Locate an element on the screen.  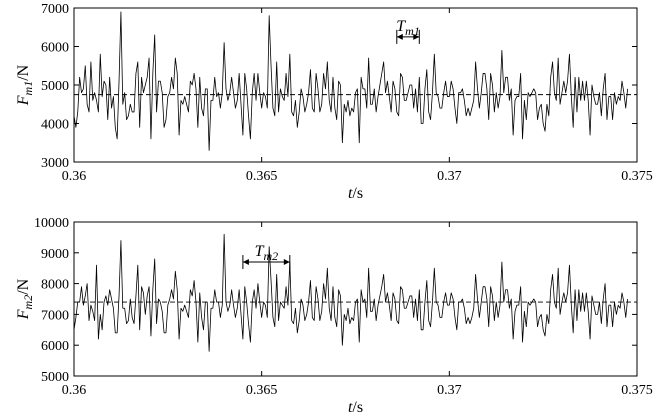
y-axis-label: Fm1/N is located at coordinates (25, 85).